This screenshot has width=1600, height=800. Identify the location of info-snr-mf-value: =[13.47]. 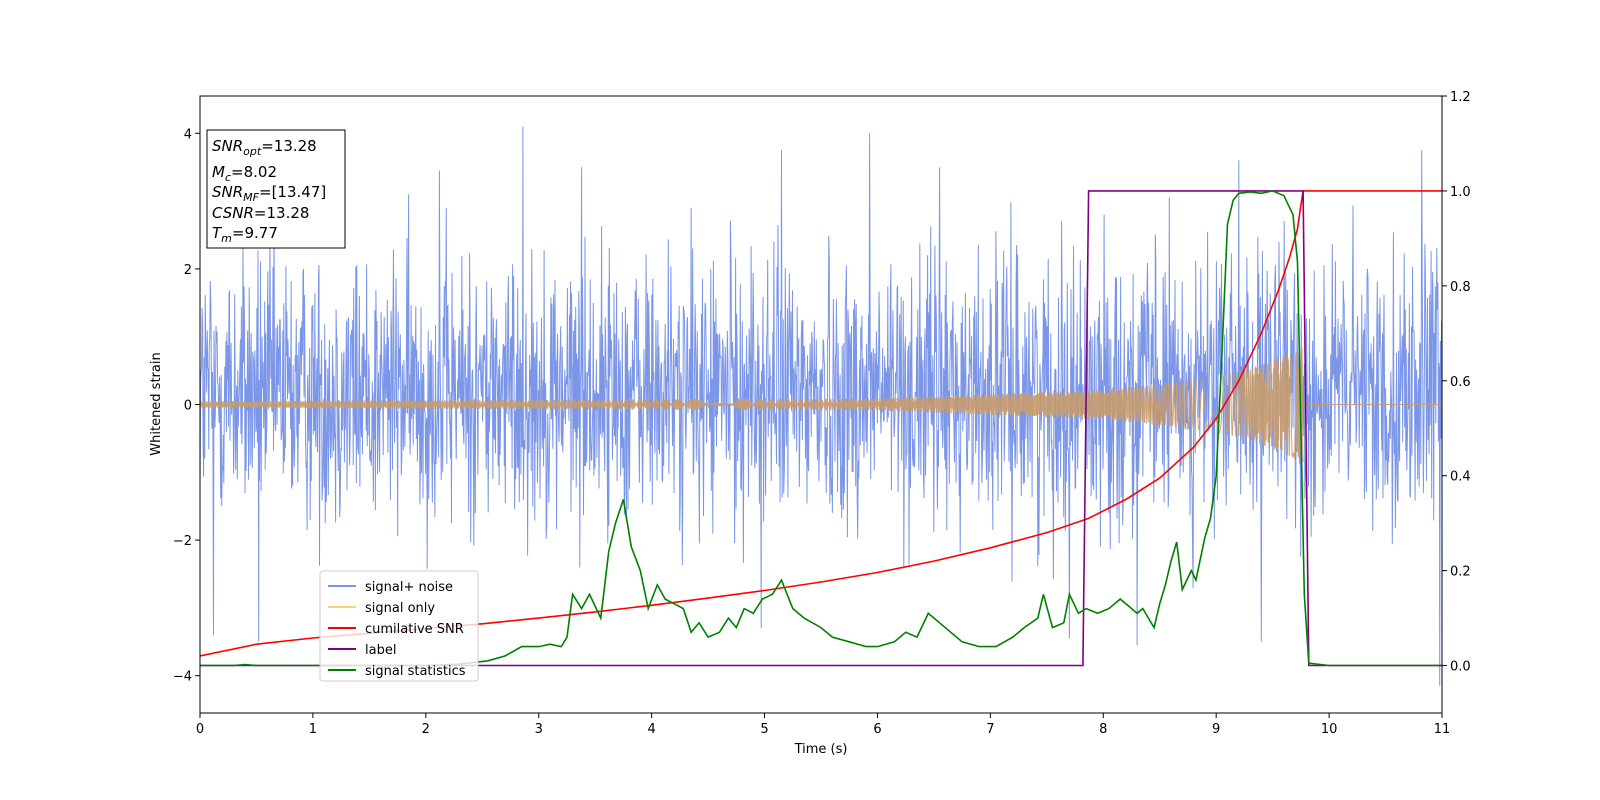
(292, 192).